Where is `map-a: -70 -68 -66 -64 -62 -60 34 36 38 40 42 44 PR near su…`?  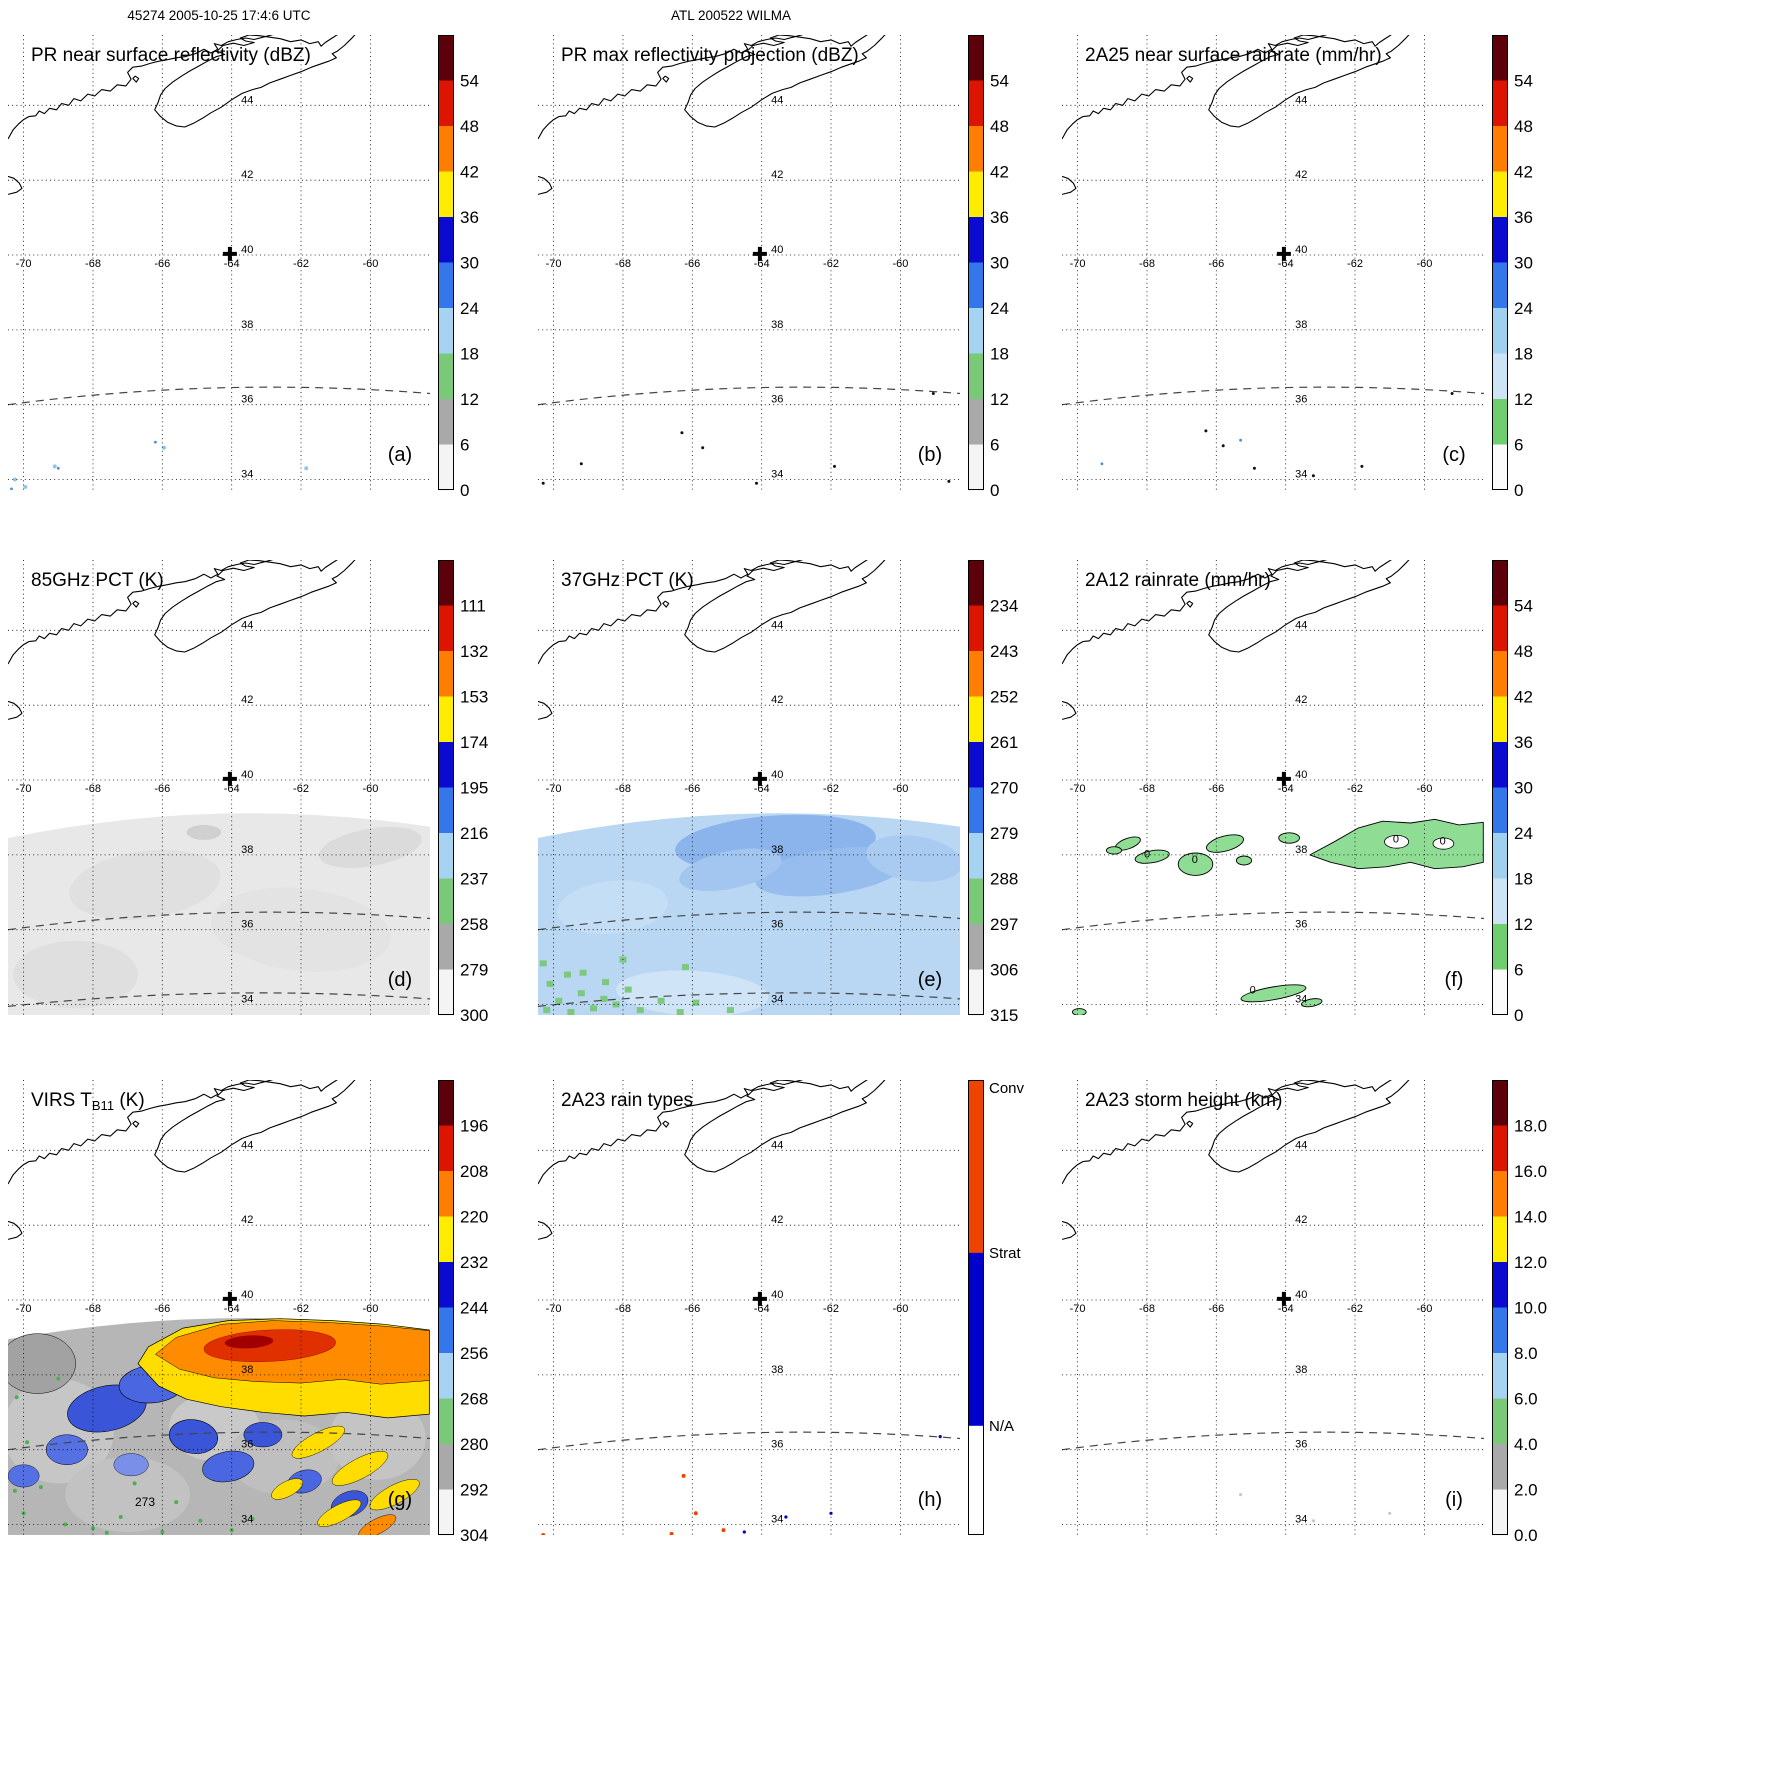 map-a: -70 -68 -66 -64 -62 -60 34 36 38 40 42 44 PR near su… is located at coordinates (219, 262).